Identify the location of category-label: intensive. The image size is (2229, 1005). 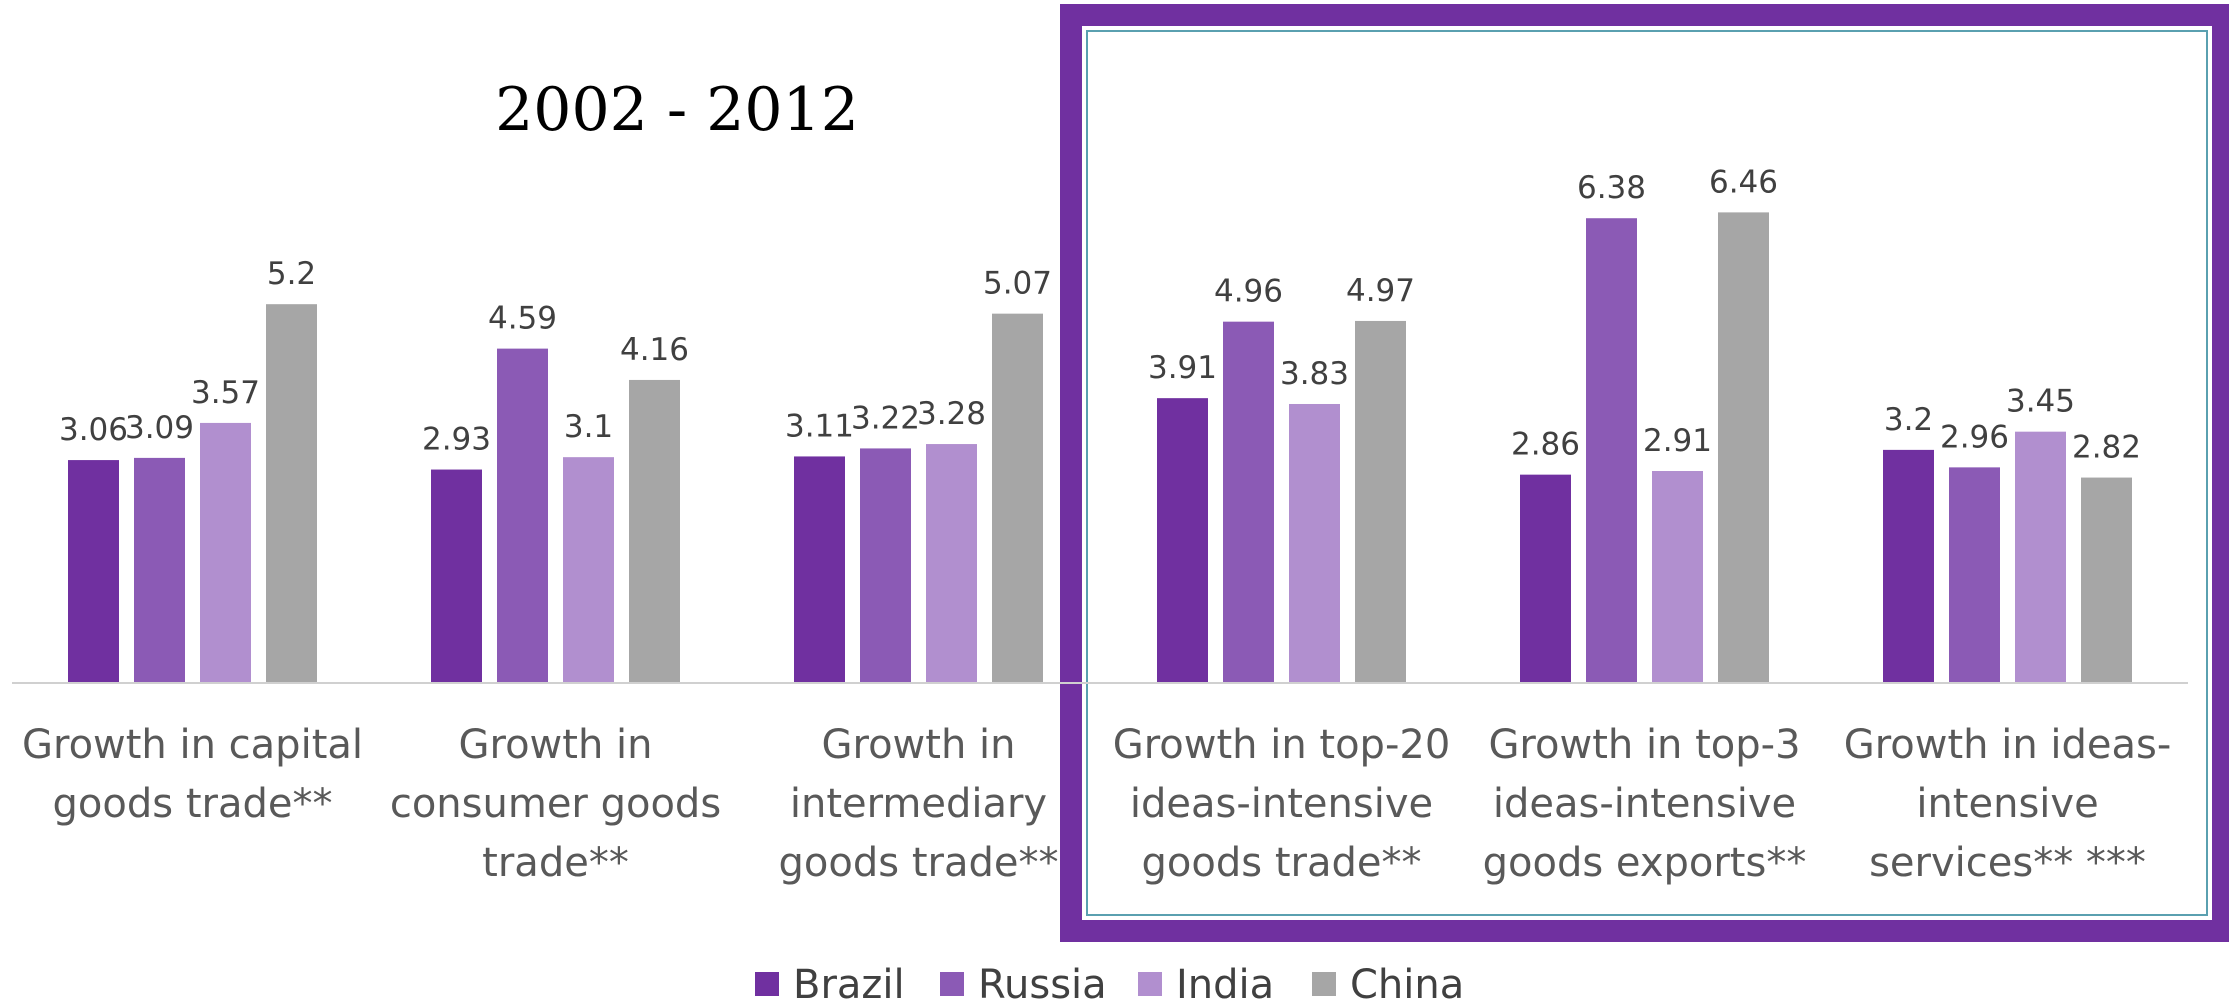
(2007, 804).